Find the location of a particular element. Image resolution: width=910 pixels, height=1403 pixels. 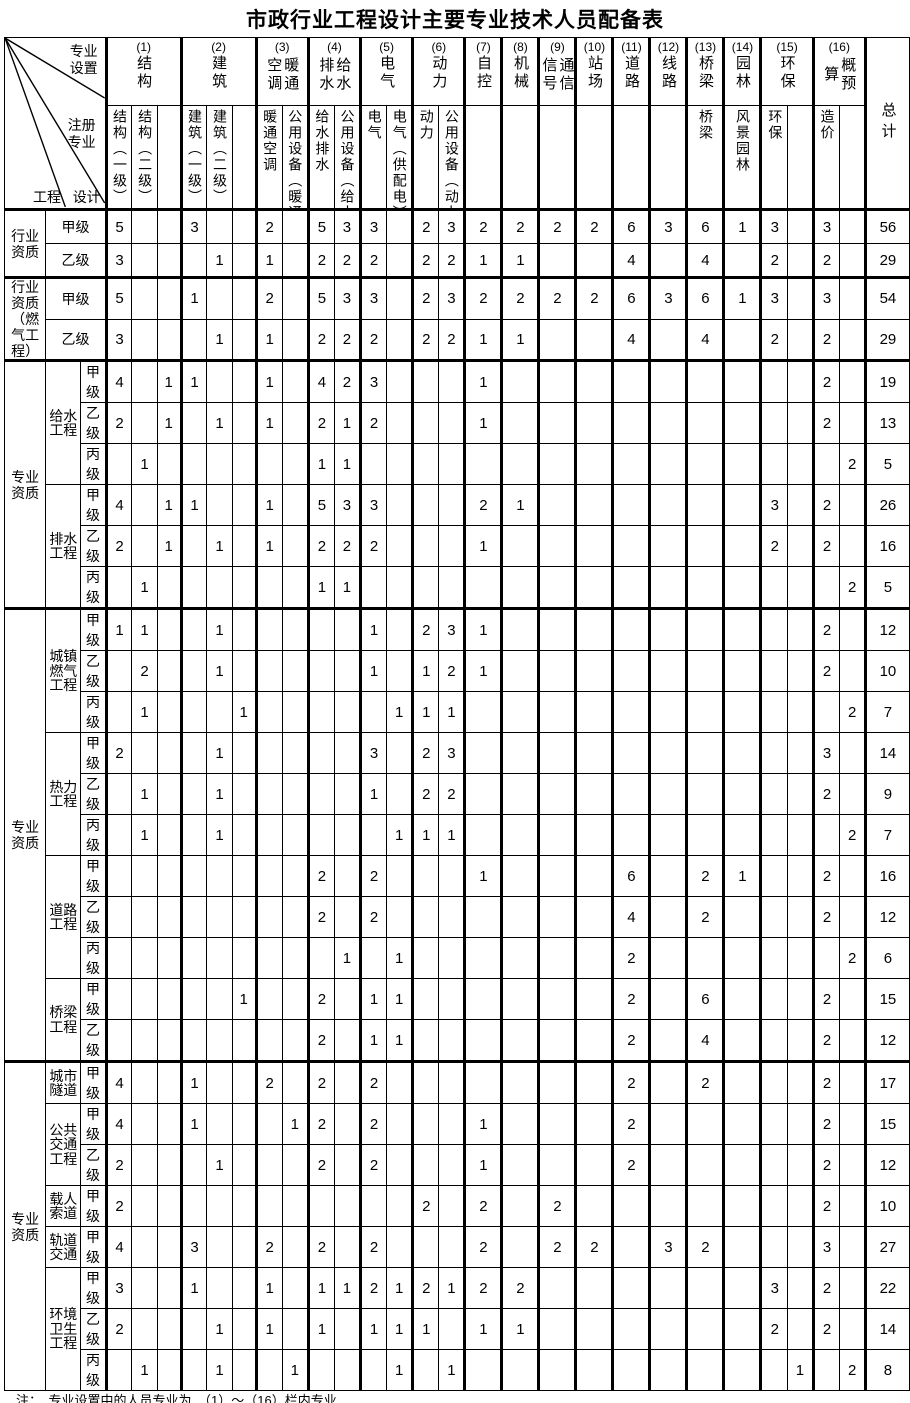

sub-col-header is located at coordinates (557, 157).